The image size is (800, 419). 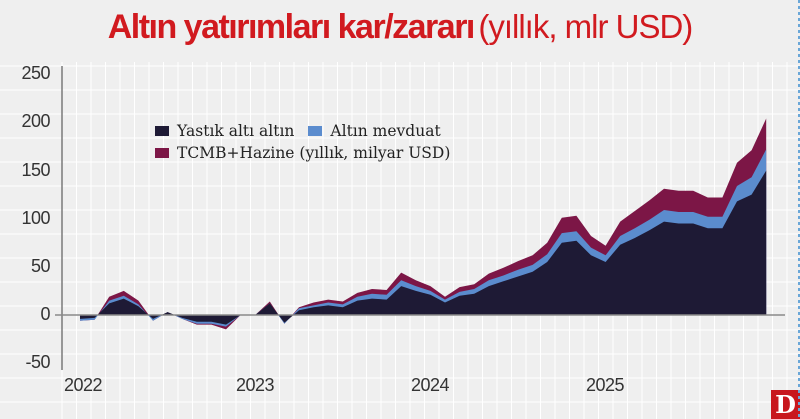 What do you see at coordinates (40, 265) in the screenshot?
I see `y-tick-label: 50` at bounding box center [40, 265].